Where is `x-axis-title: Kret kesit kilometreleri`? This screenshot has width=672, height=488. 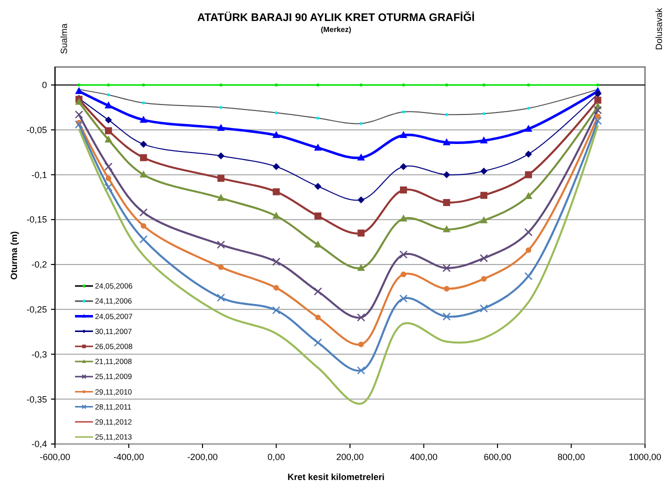 x-axis-title: Kret kesit kilometreleri is located at coordinates (336, 477).